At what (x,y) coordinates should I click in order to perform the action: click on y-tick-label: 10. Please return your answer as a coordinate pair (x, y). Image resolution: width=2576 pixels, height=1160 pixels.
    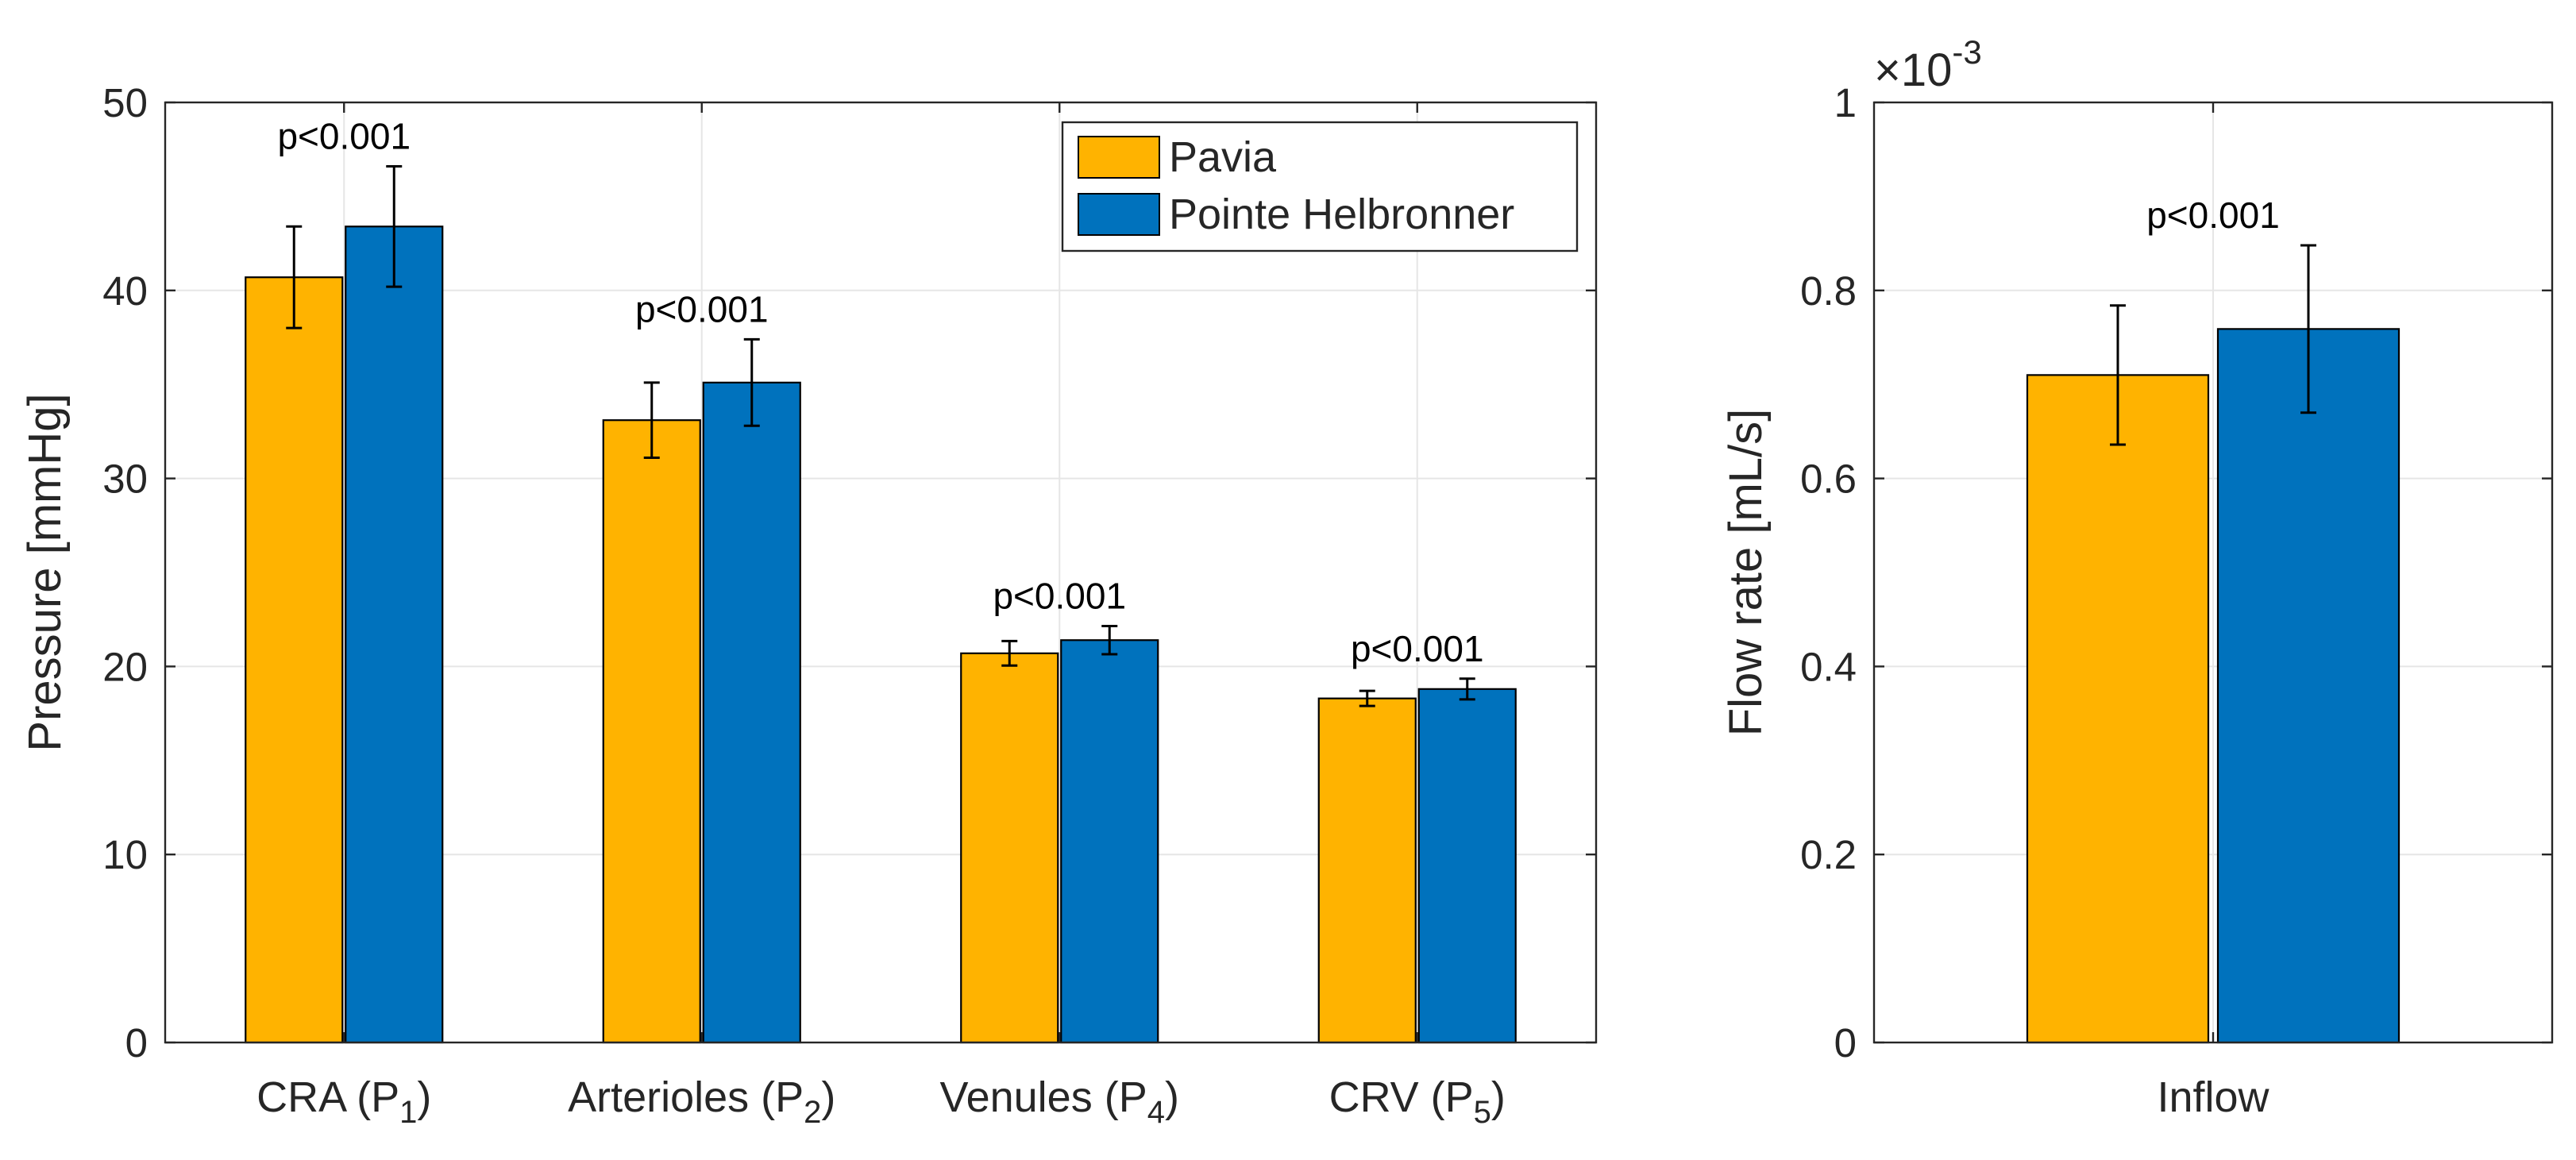
    Looking at the image, I should click on (125, 854).